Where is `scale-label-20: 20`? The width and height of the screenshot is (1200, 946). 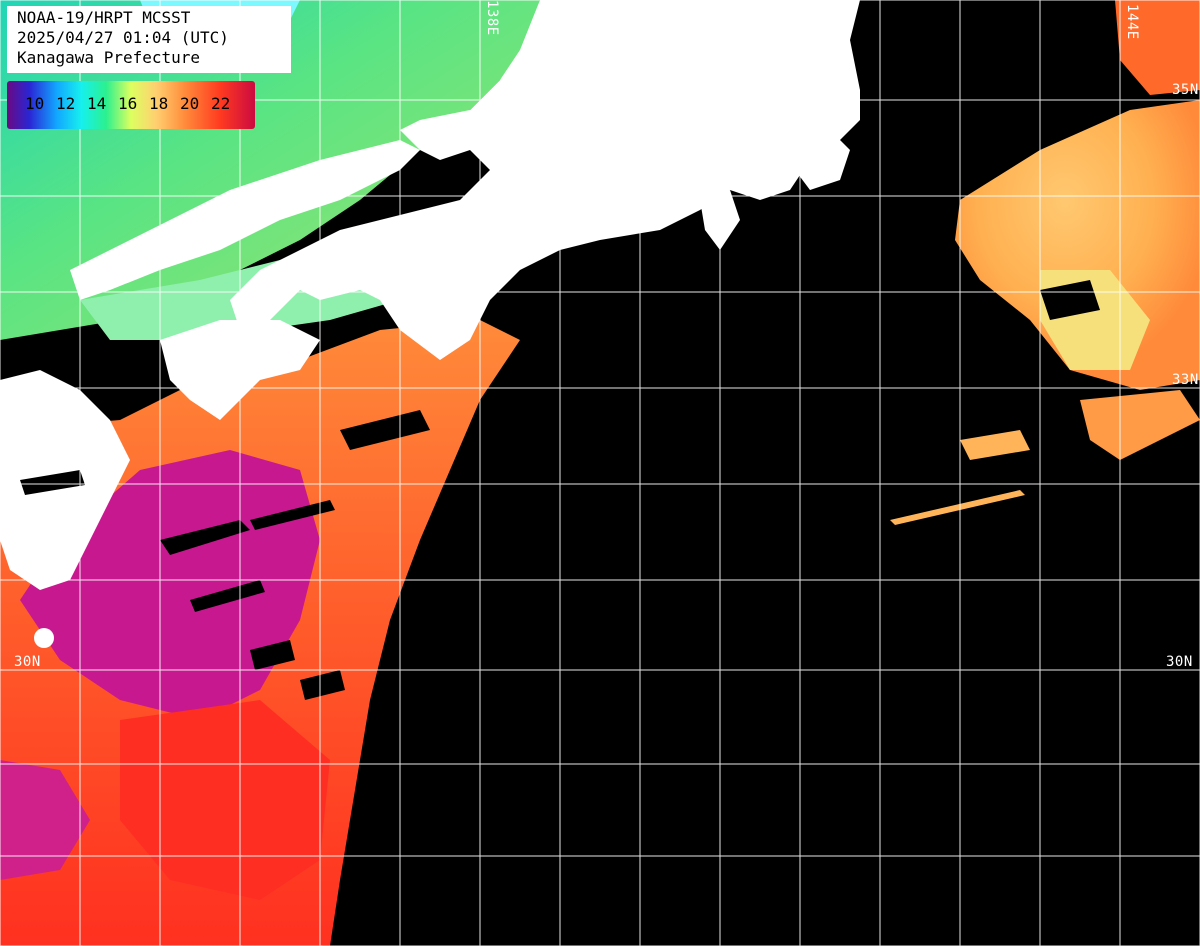
scale-label-20: 20 is located at coordinates (190, 103).